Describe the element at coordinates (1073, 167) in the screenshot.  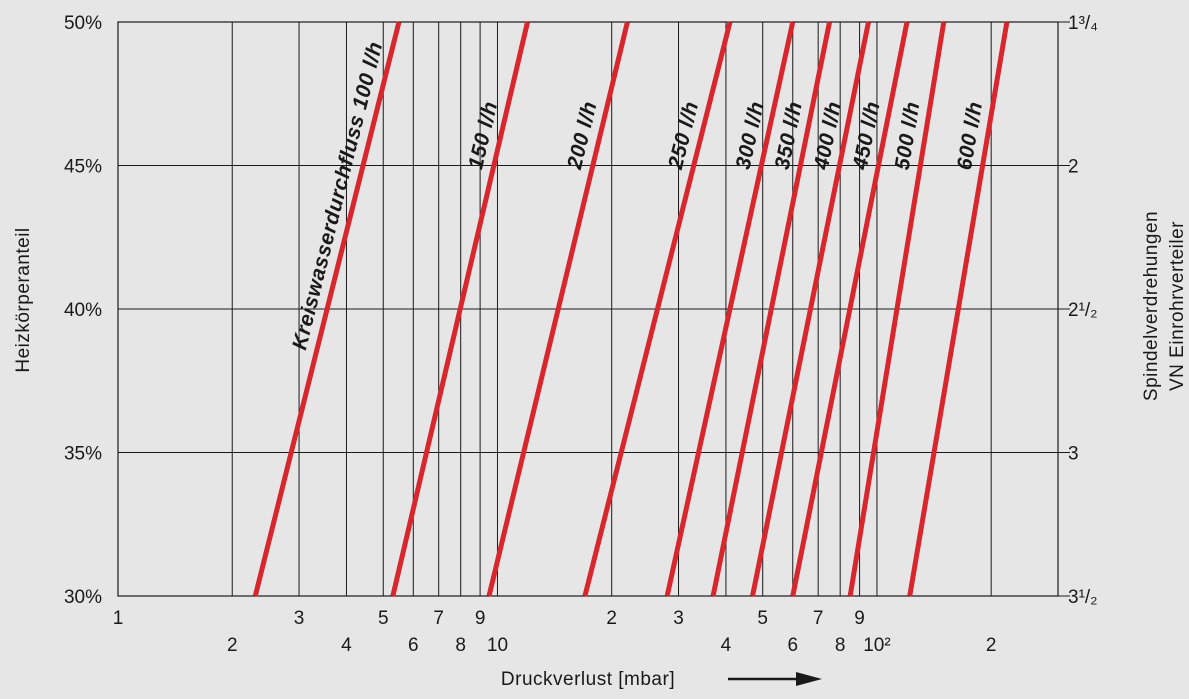
I see `y2-tick-label: 2` at that location.